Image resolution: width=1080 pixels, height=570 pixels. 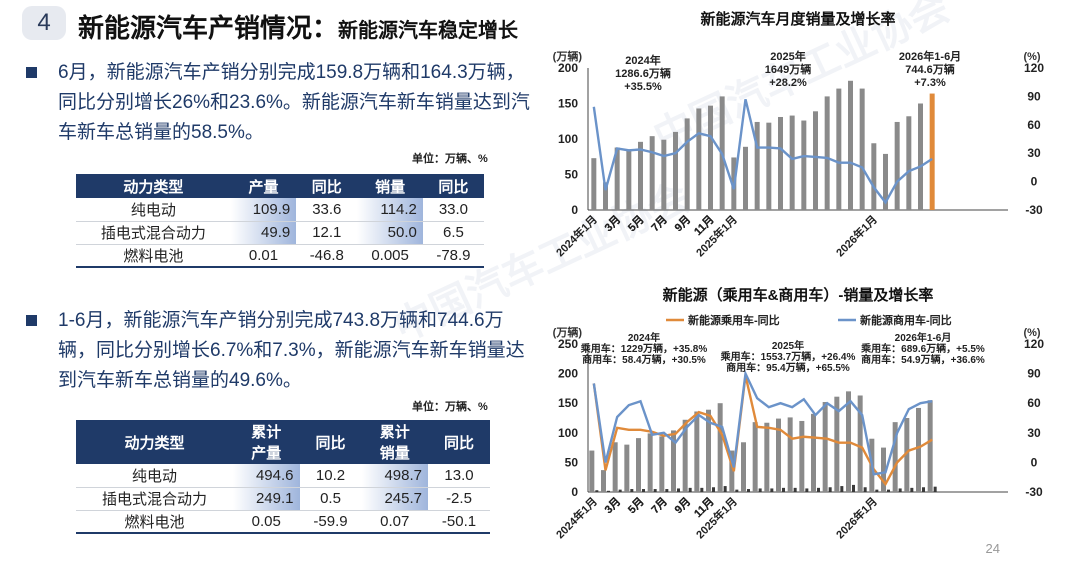 What do you see at coordinates (635, 505) in the screenshot?
I see `x-tick-label: 5月` at bounding box center [635, 505].